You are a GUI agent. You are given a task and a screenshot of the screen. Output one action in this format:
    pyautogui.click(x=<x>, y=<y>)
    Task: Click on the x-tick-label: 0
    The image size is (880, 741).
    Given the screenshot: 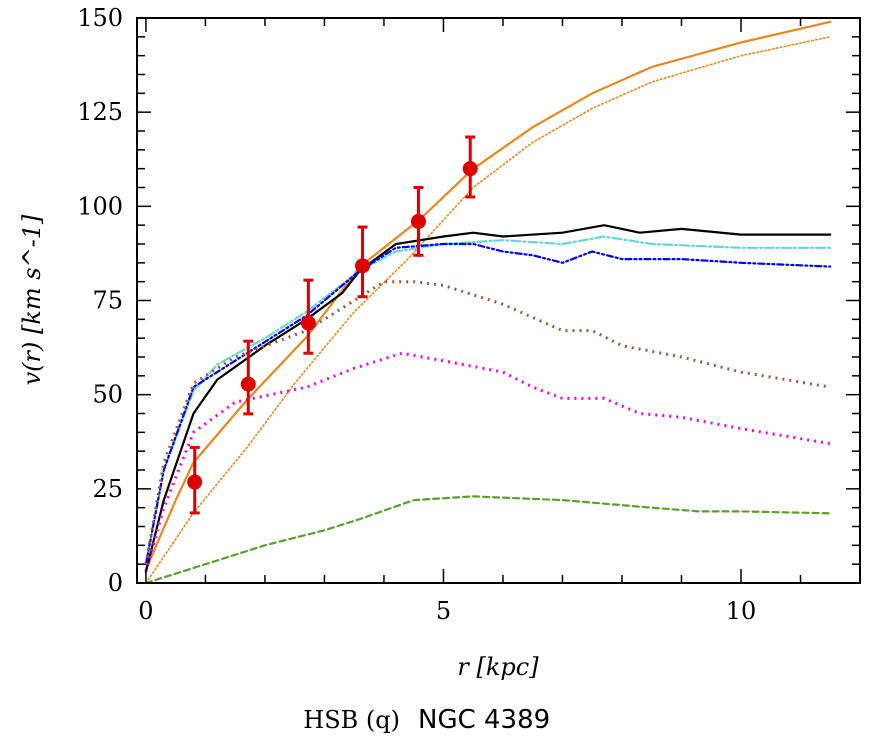 What is the action you would take?
    pyautogui.click(x=145, y=611)
    